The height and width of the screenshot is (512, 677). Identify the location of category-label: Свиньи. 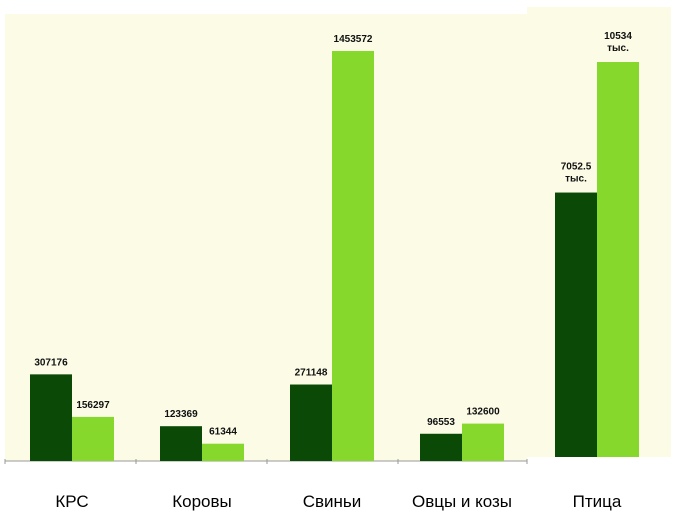
(332, 501).